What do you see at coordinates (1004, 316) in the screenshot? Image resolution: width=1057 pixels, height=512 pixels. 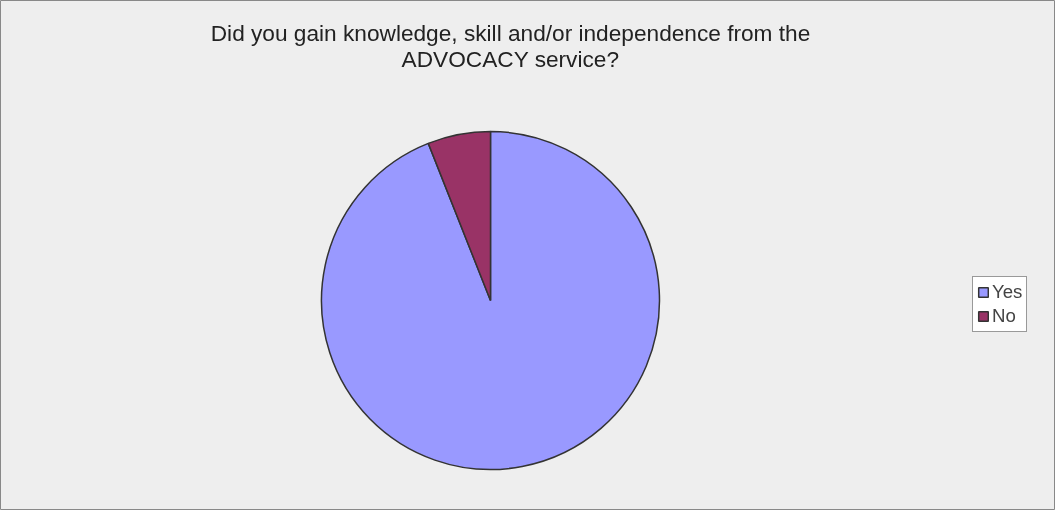 I see `legend-label: No` at bounding box center [1004, 316].